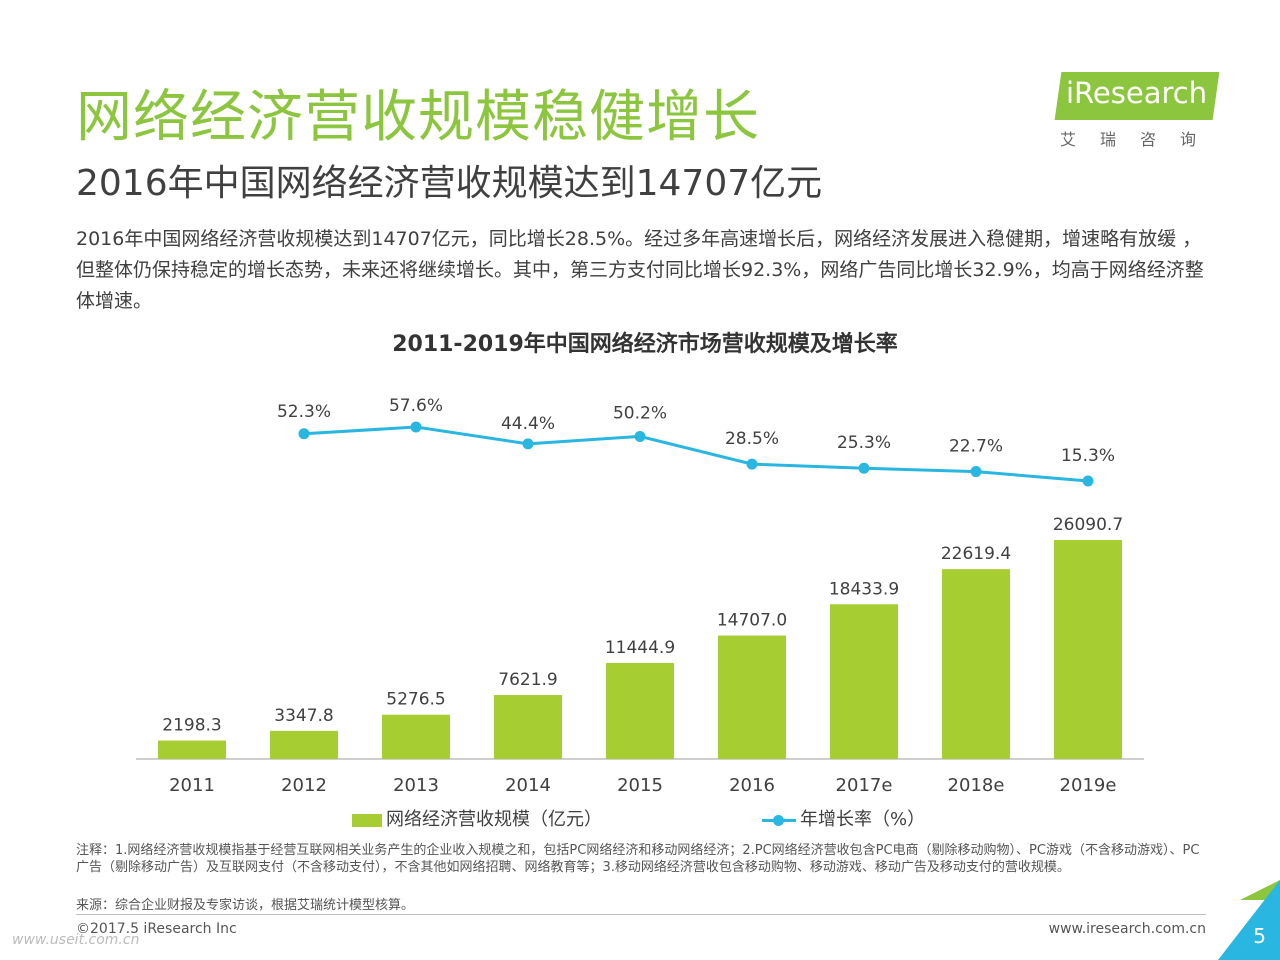  Describe the element at coordinates (191, 726) in the screenshot. I see `bar-label-2011: 2198.3` at that location.